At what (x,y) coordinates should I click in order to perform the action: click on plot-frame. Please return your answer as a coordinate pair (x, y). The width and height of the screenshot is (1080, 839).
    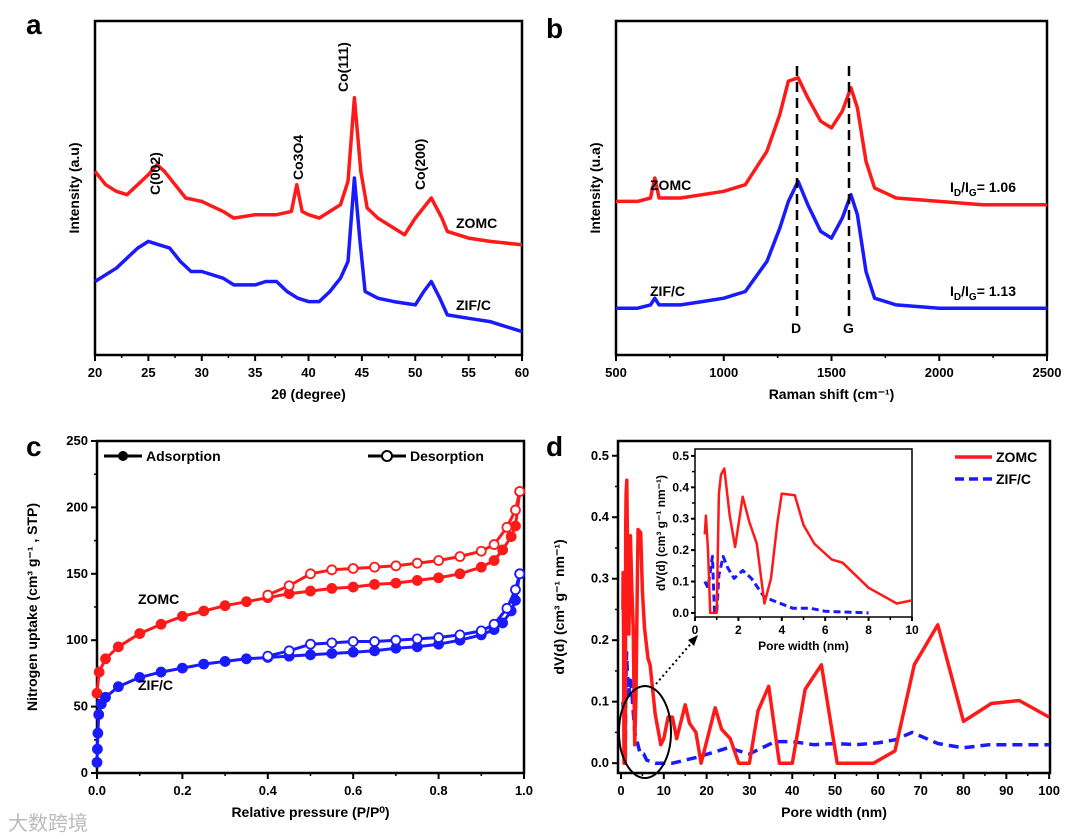
    Looking at the image, I should click on (803, 533).